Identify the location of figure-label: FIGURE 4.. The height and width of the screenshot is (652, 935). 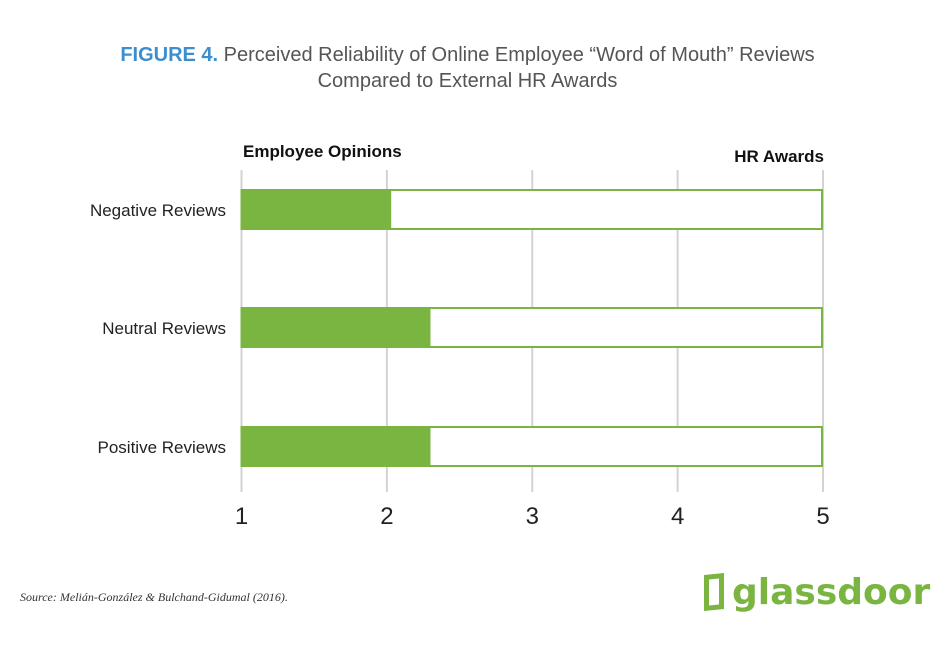
(169, 55).